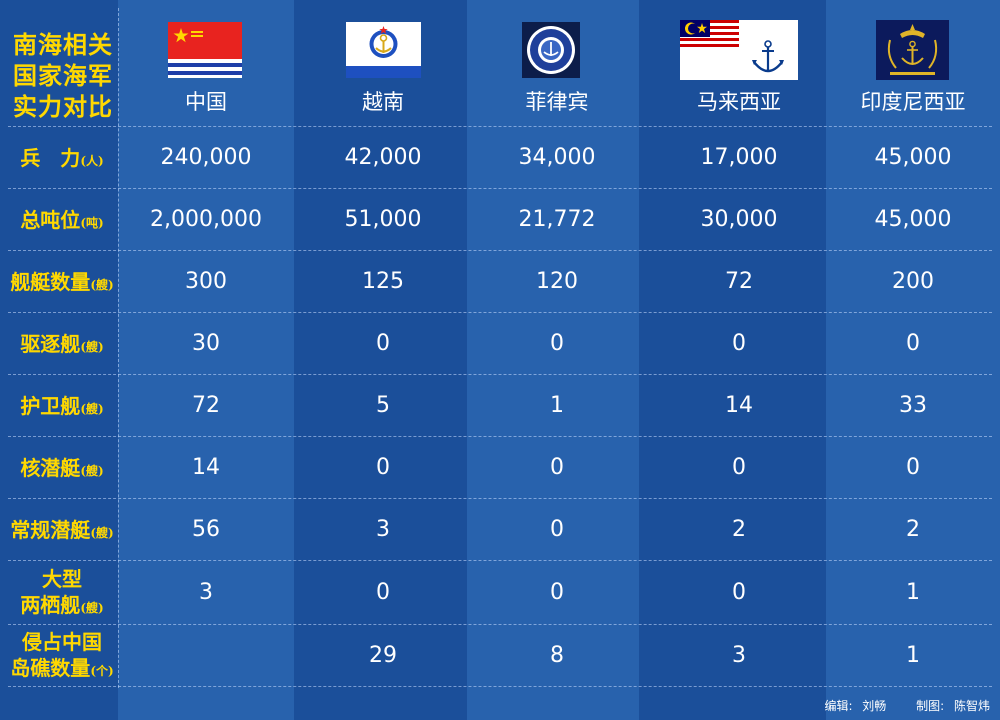 The height and width of the screenshot is (720, 1000). I want to click on title-line: 实力对比, so click(63, 107).